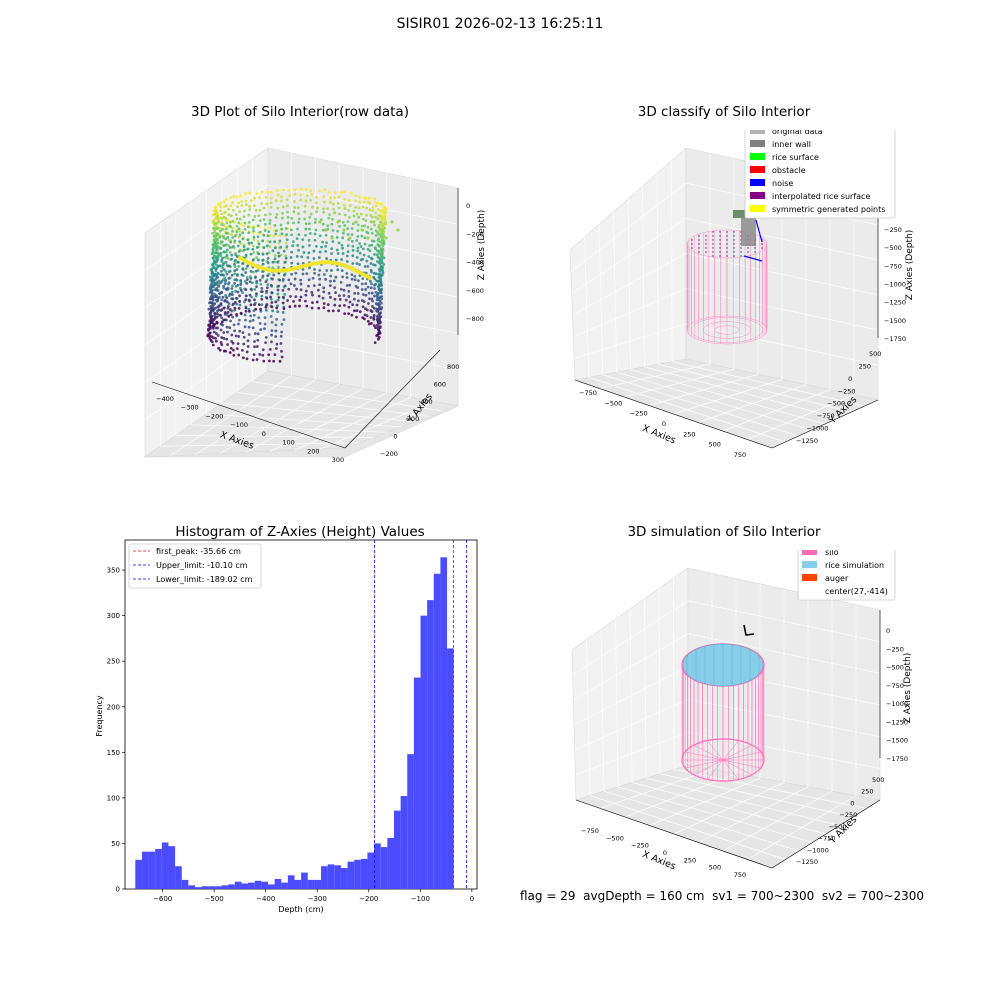 This screenshot has height=1000, width=1000. What do you see at coordinates (807, 862) in the screenshot?
I see `simulation-y-tick-label: −1250` at bounding box center [807, 862].